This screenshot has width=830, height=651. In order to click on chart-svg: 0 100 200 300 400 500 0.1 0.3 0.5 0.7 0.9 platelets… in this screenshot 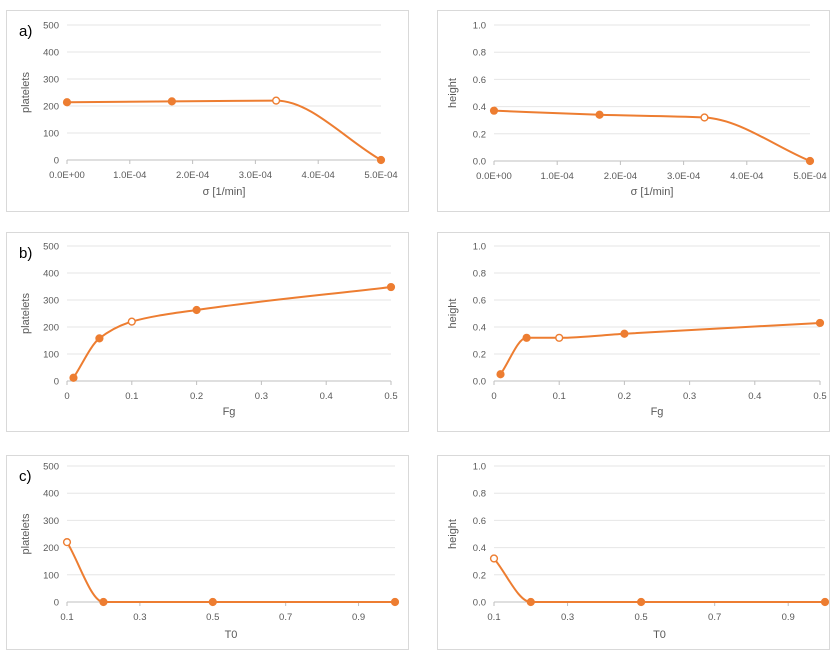, I will do `click(210, 551)`.